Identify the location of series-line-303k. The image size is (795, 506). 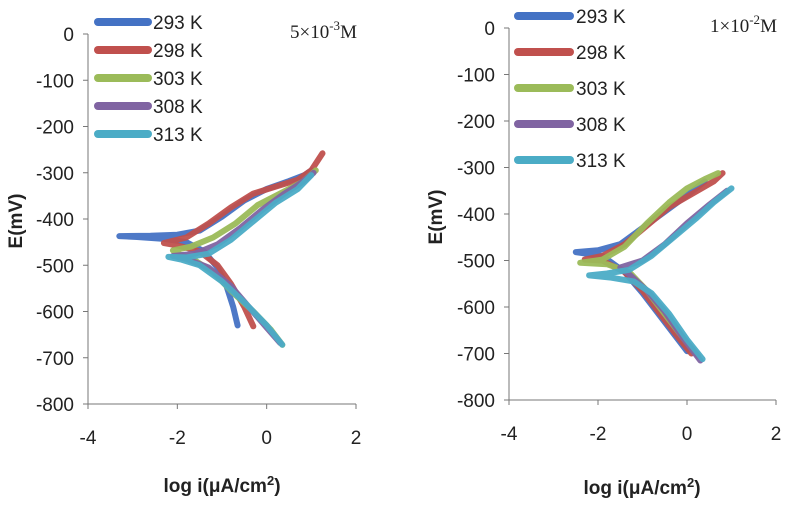
(649, 264).